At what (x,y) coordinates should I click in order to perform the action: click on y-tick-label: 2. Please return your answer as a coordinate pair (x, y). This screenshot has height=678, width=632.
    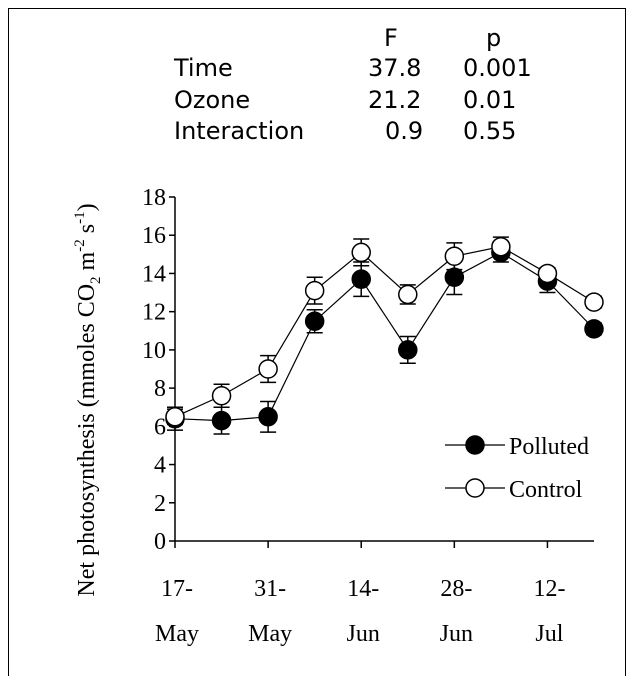
    Looking at the image, I should click on (160, 504).